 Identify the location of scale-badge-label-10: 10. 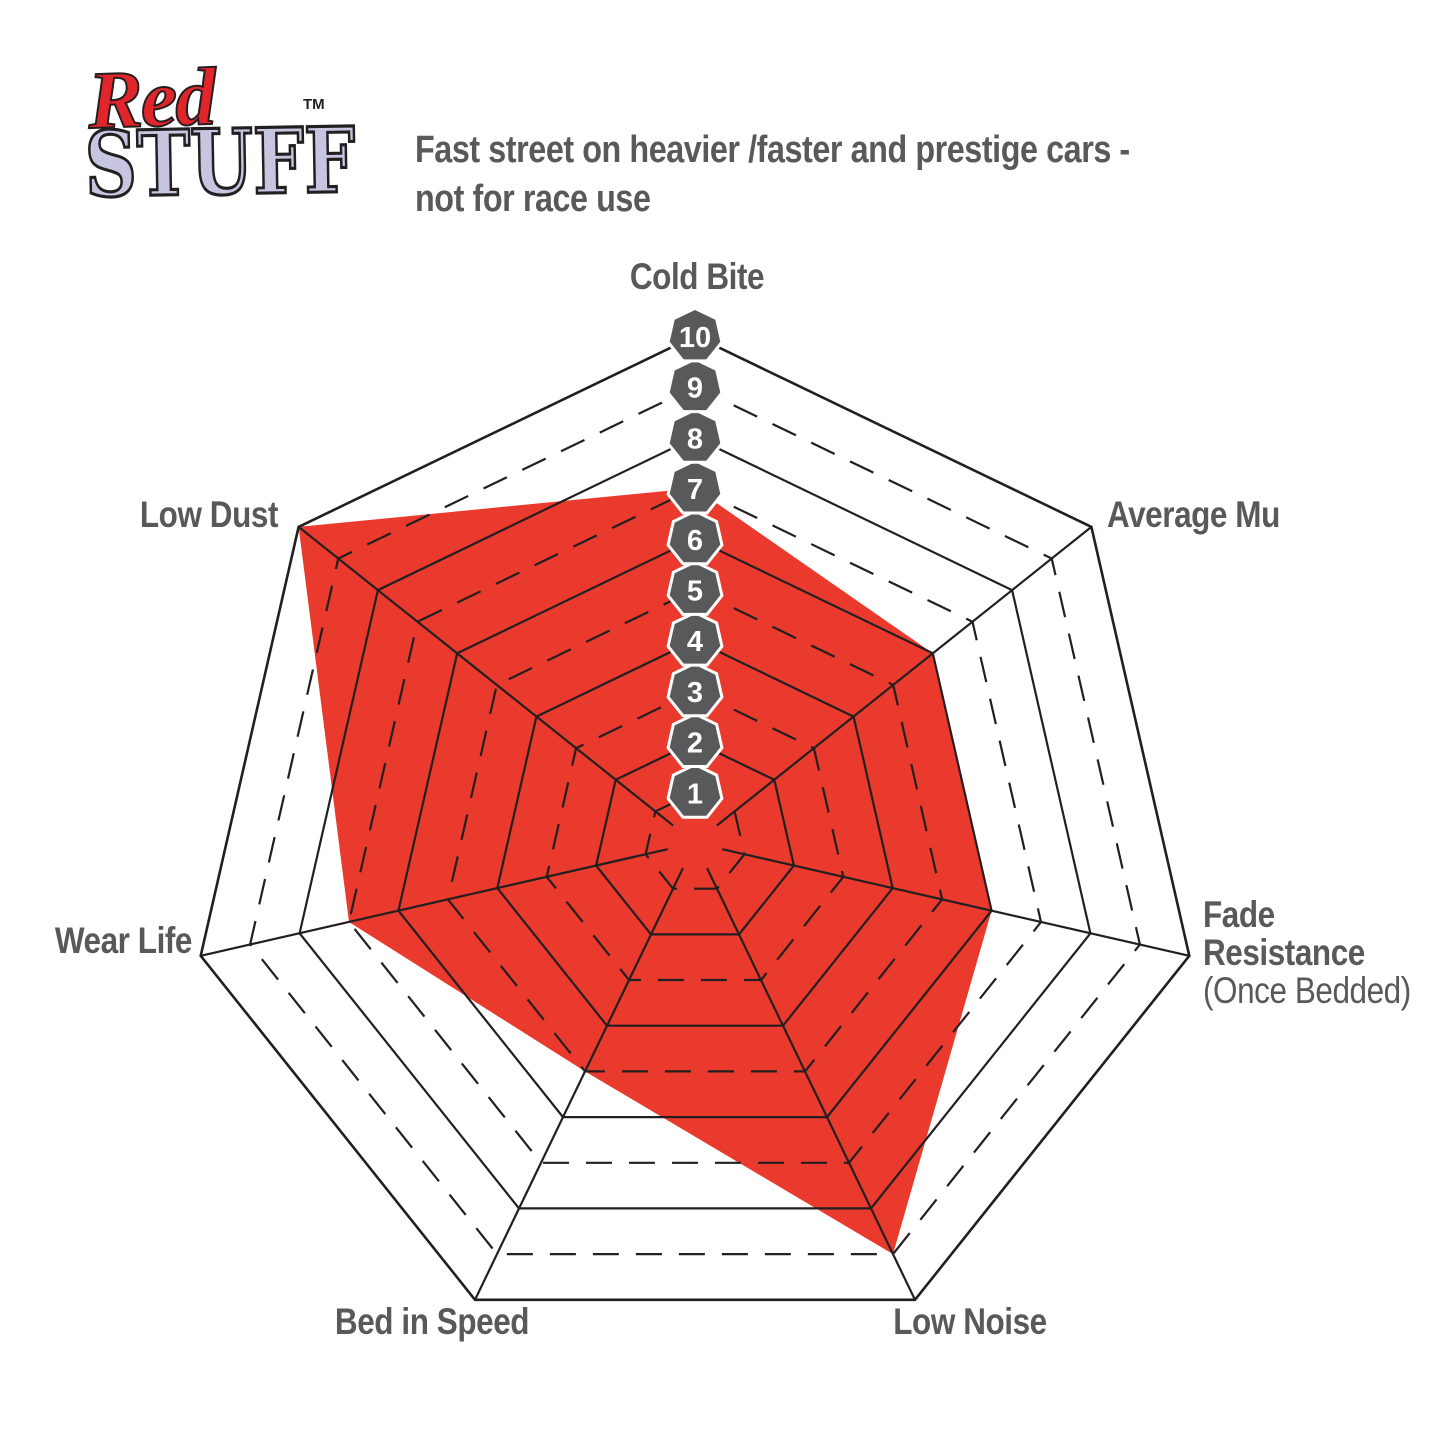
(695, 338).